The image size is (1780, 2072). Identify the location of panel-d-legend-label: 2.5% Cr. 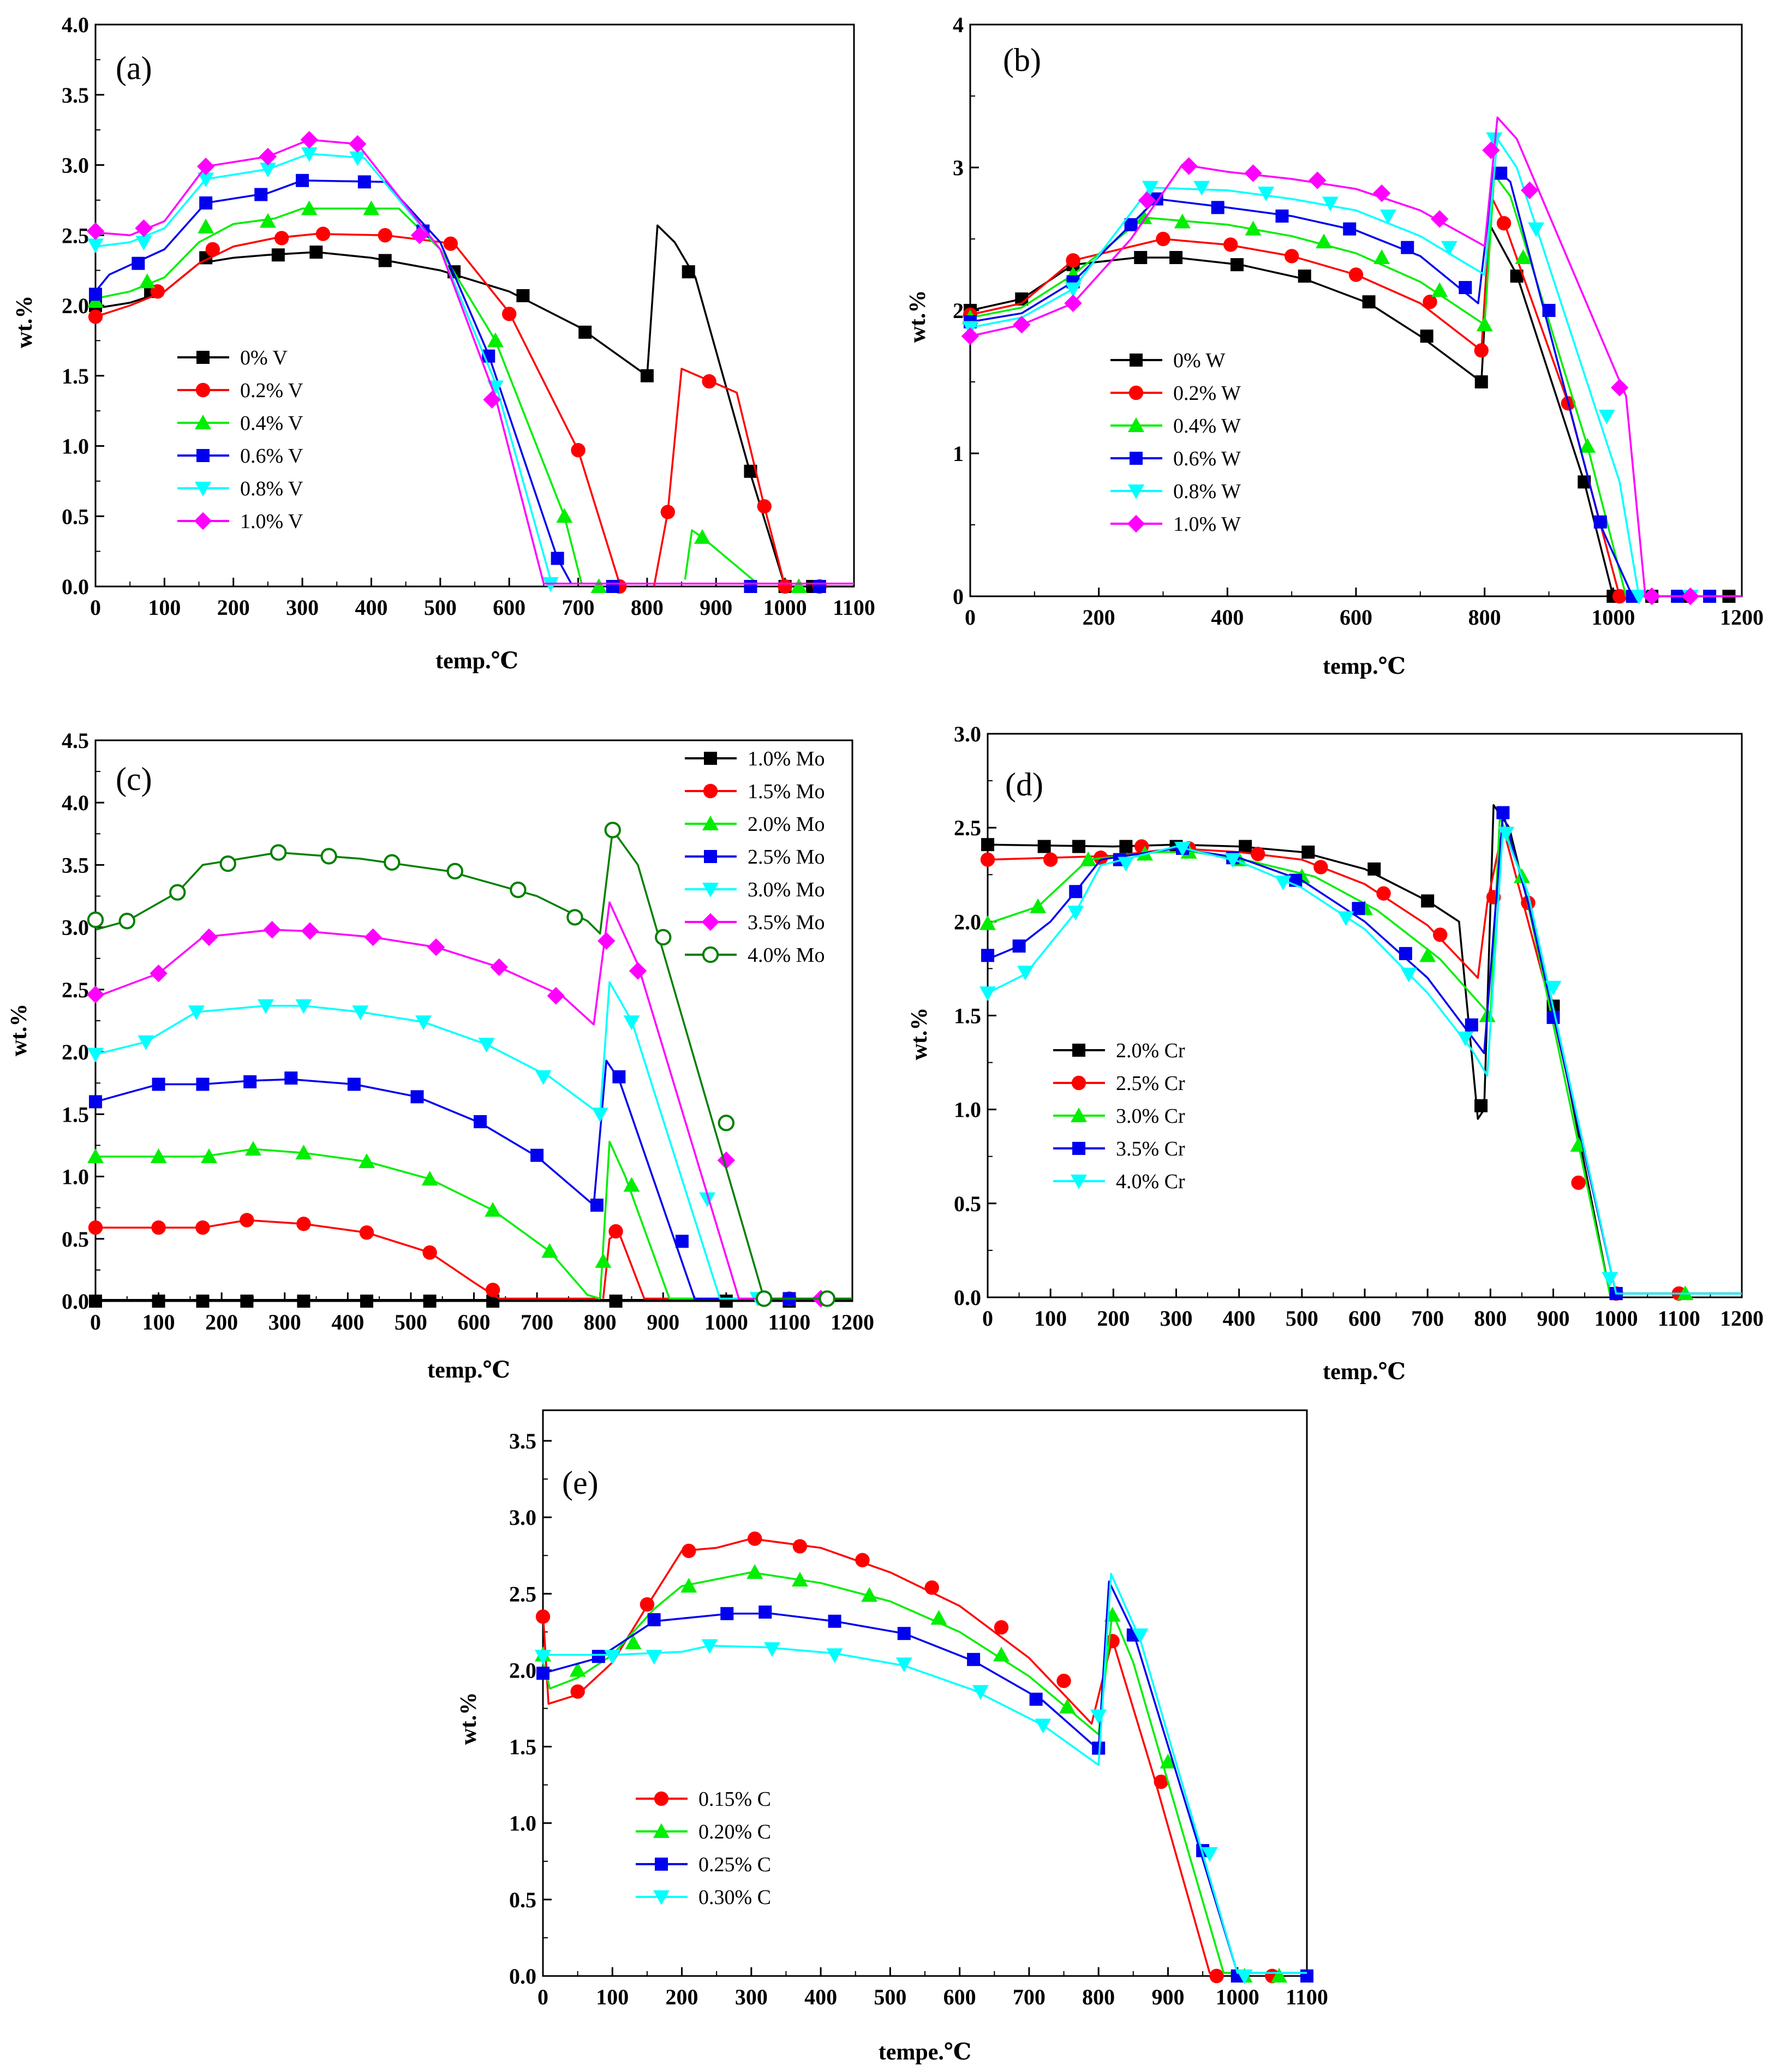
(1150, 1083).